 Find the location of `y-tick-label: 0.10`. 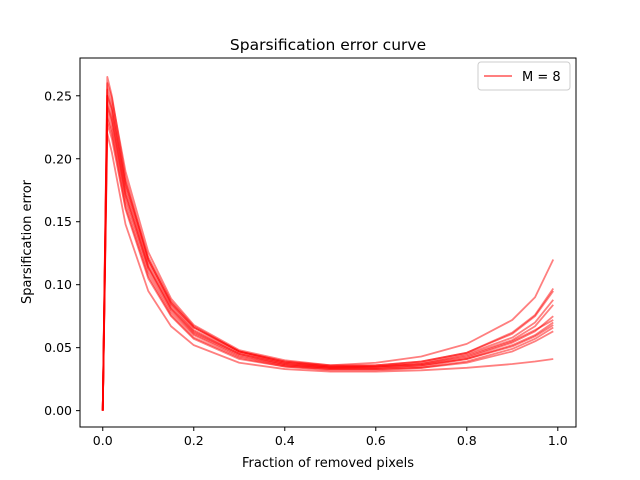

y-tick-label: 0.10 is located at coordinates (58, 284).